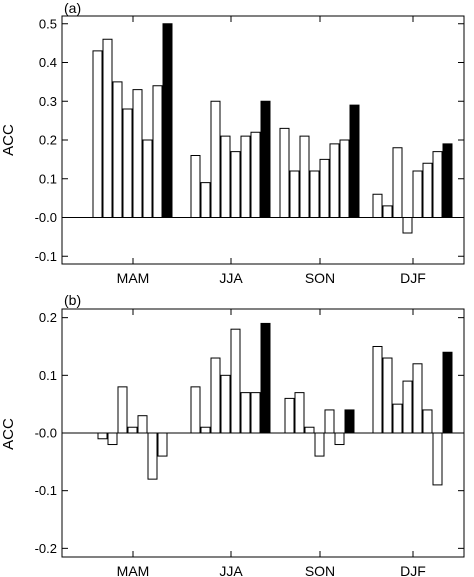  What do you see at coordinates (48, 62) in the screenshot?
I see `y-tick-label: 0.4` at bounding box center [48, 62].